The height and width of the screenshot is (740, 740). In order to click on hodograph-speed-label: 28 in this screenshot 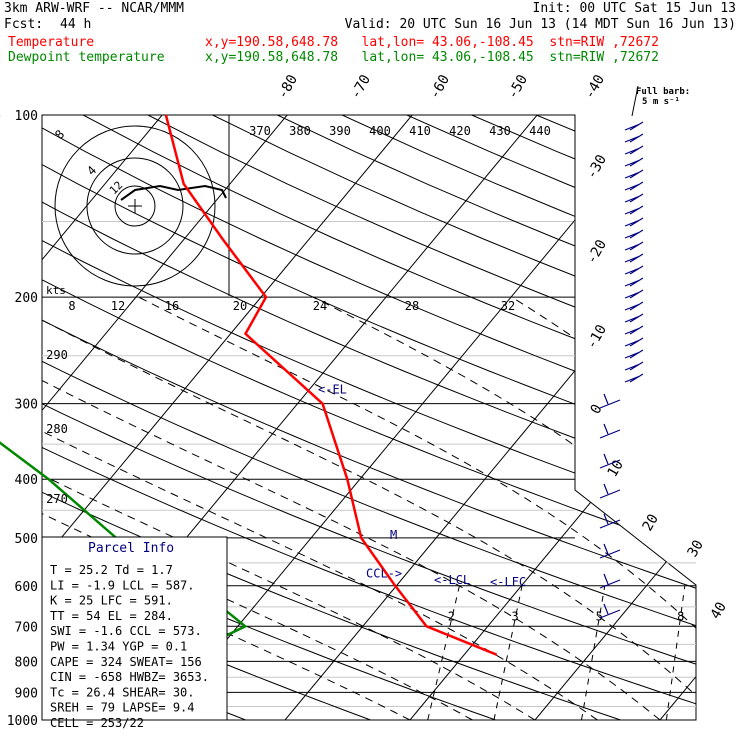, I will do `click(412, 306)`.